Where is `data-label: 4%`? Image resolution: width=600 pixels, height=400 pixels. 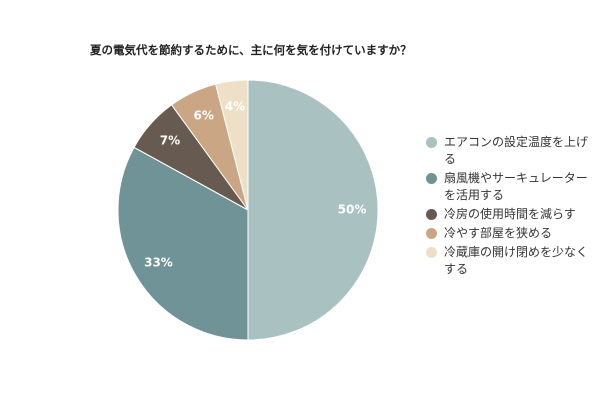 data-label: 4% is located at coordinates (235, 106).